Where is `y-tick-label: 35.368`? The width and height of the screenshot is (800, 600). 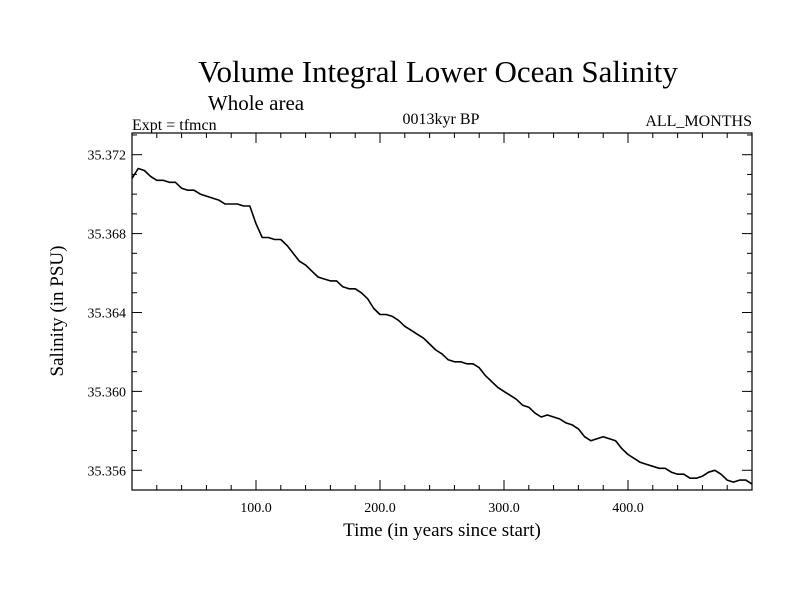 y-tick-label: 35.368 is located at coordinates (107, 235).